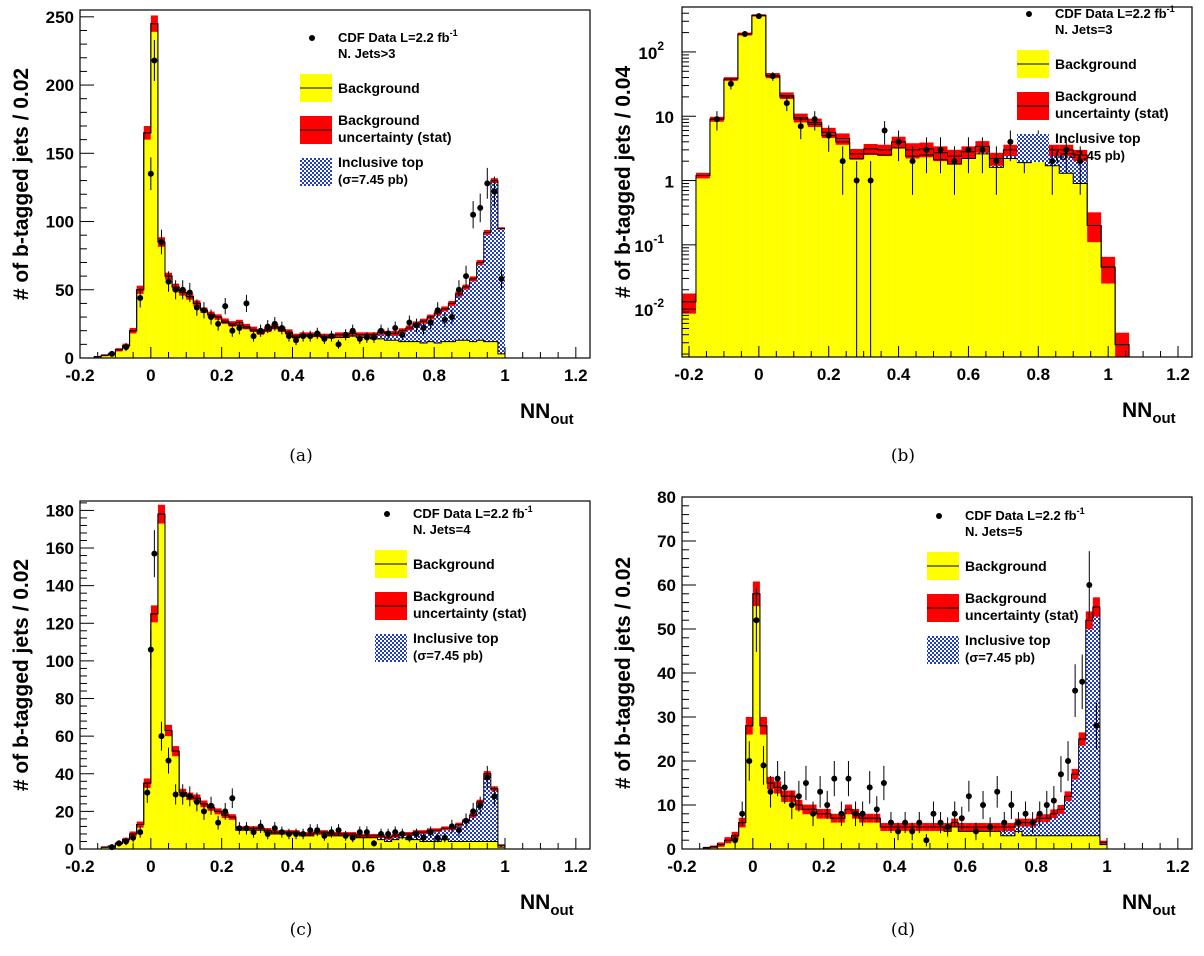 This screenshot has width=1204, height=956. What do you see at coordinates (681, 866) in the screenshot?
I see `x-tick-label: -0.2` at bounding box center [681, 866].